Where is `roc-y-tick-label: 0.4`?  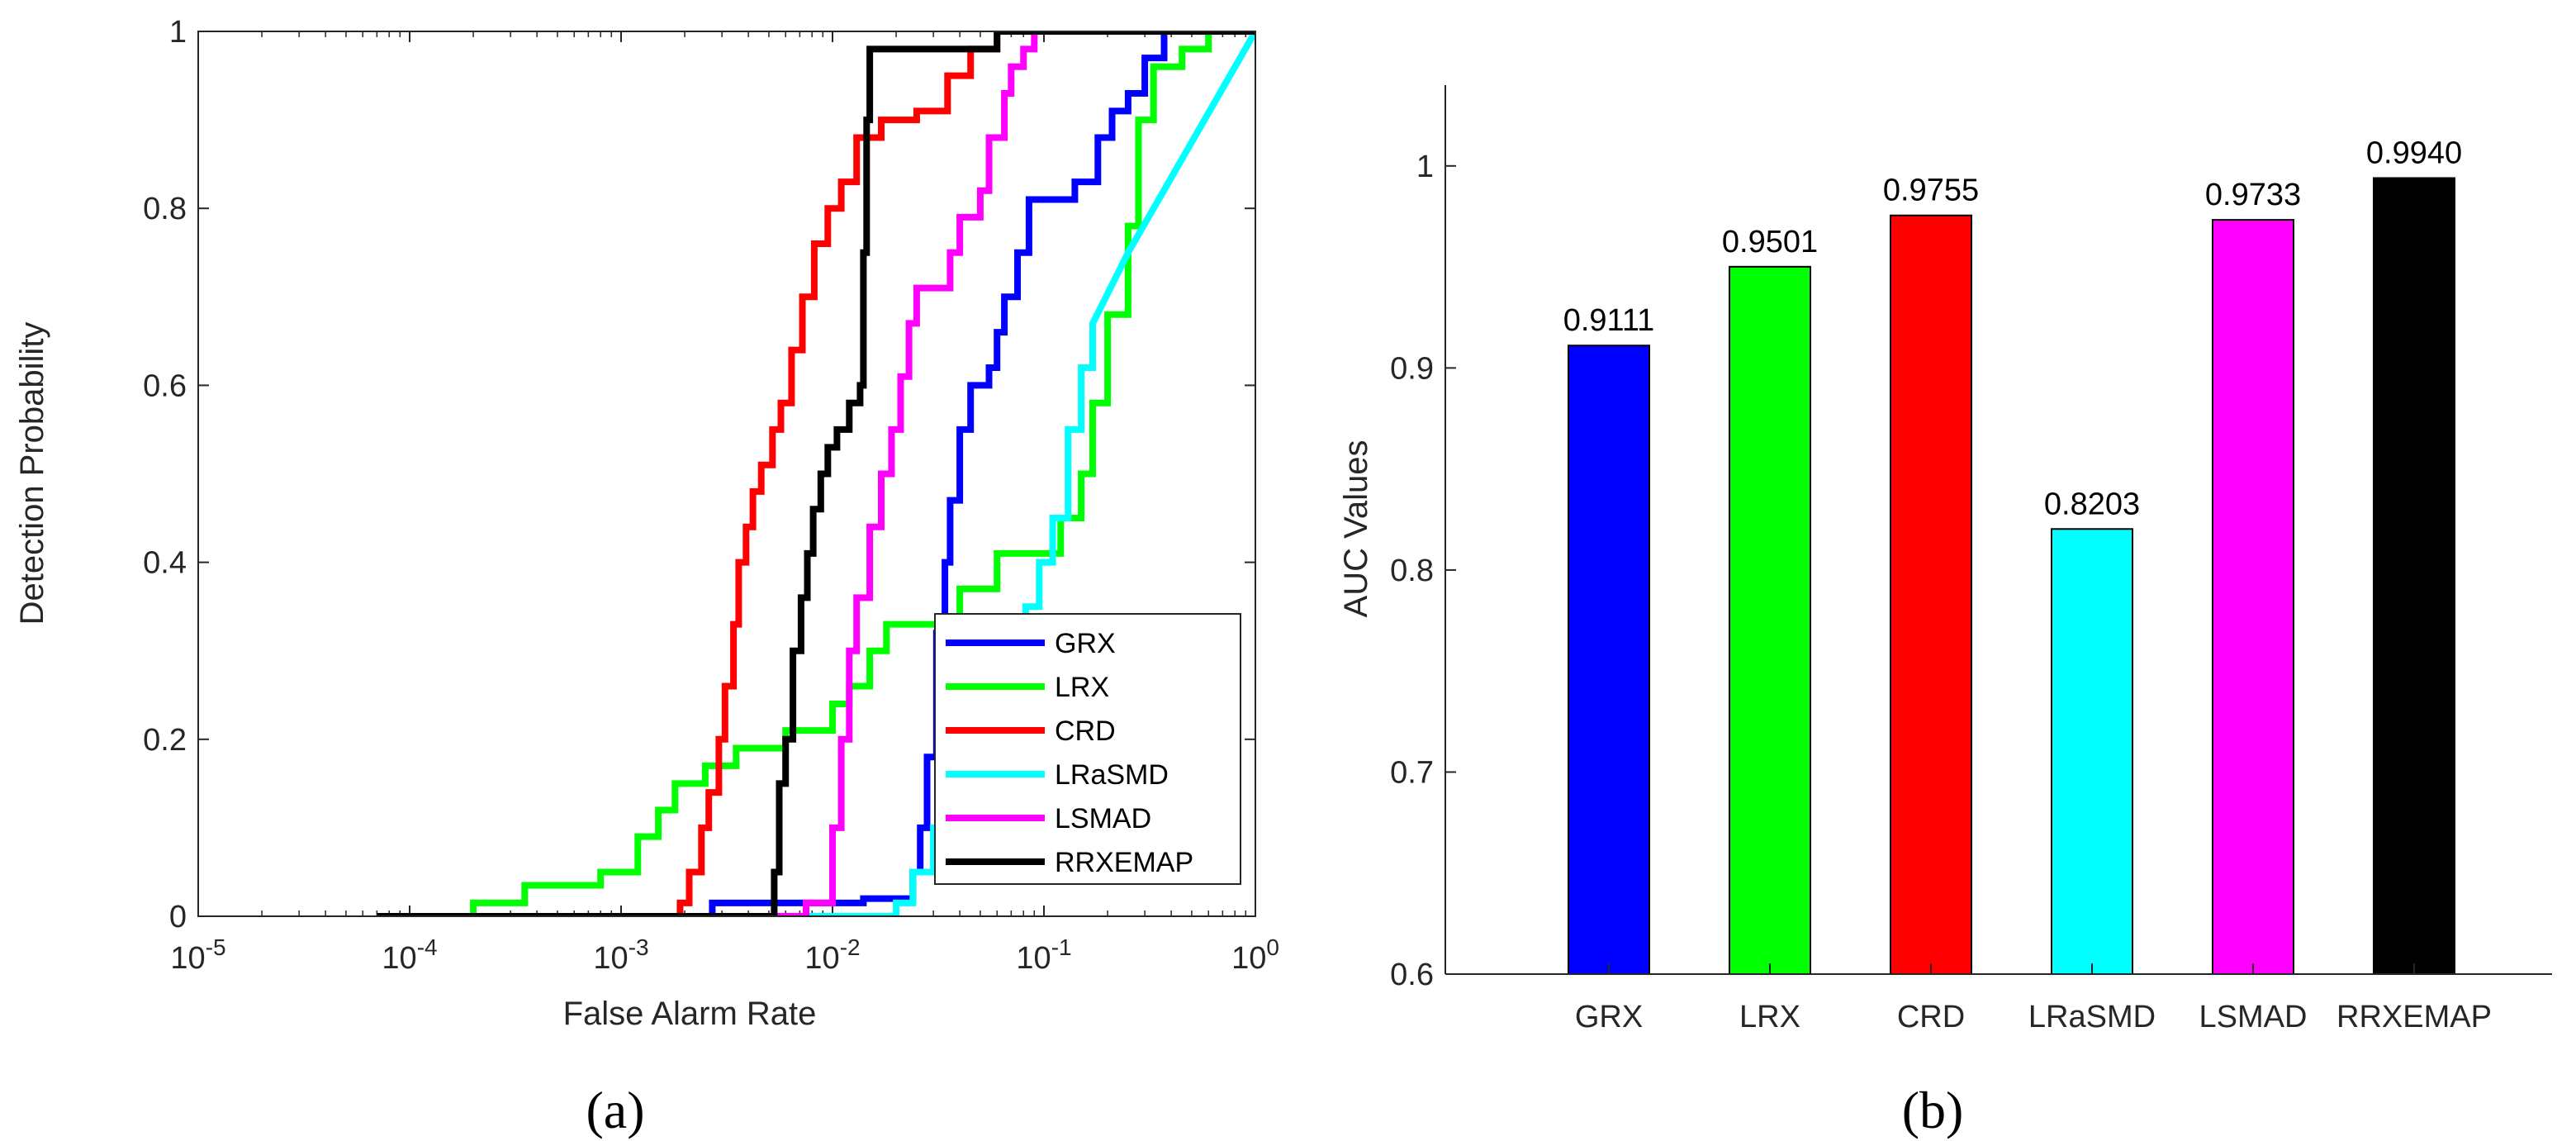 roc-y-tick-label: 0.4 is located at coordinates (165, 563).